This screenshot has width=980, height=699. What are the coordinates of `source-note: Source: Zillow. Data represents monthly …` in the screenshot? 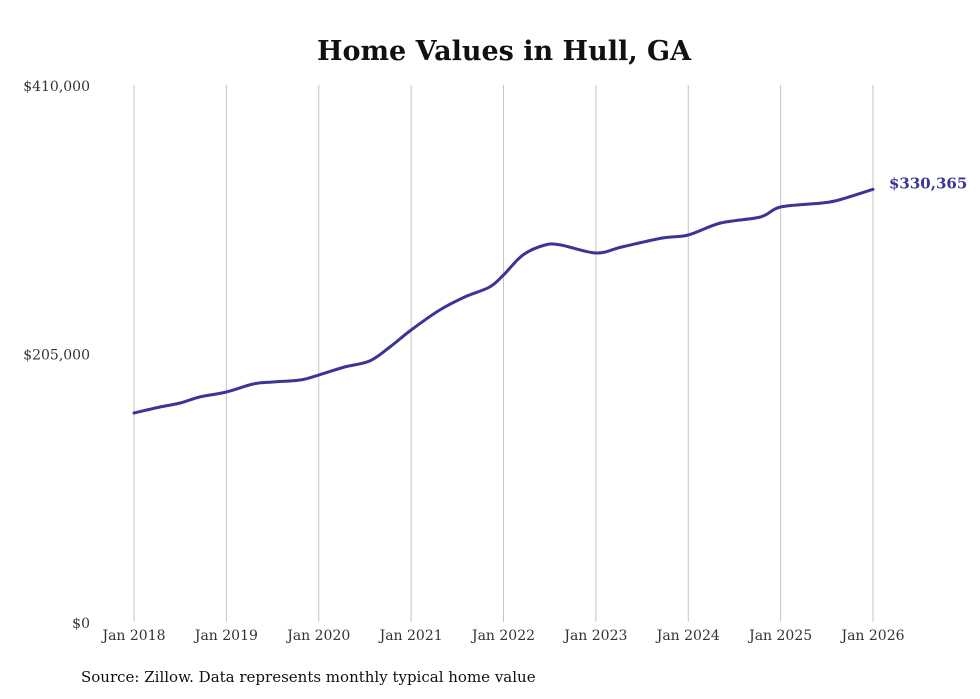 It's located at (308, 677).